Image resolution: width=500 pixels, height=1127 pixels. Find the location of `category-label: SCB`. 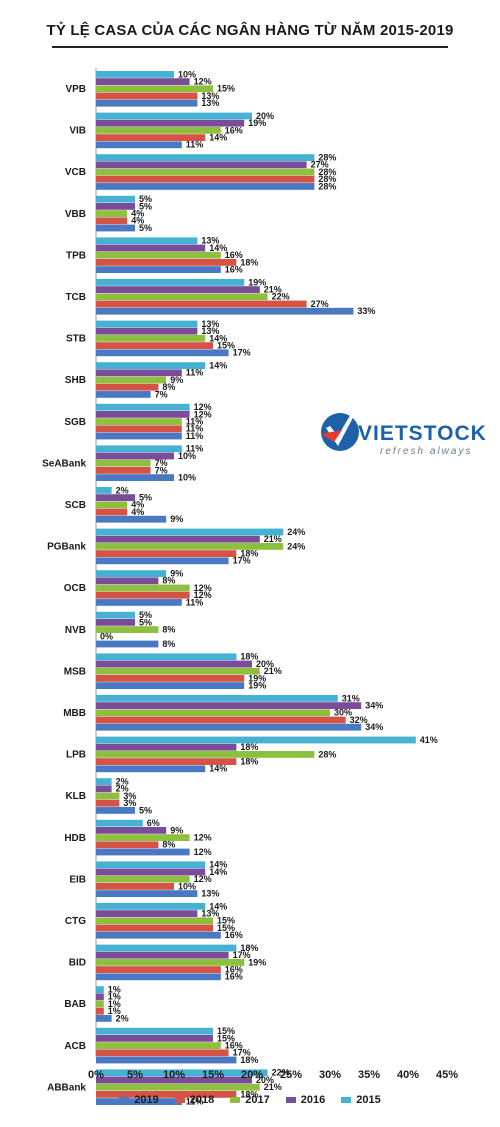

category-label: SCB is located at coordinates (75, 505).